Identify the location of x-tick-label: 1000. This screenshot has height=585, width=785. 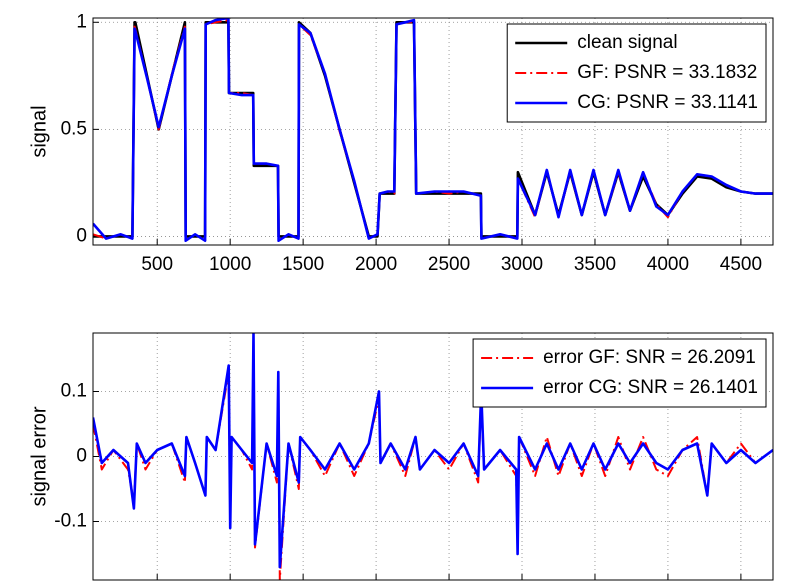
(230, 264).